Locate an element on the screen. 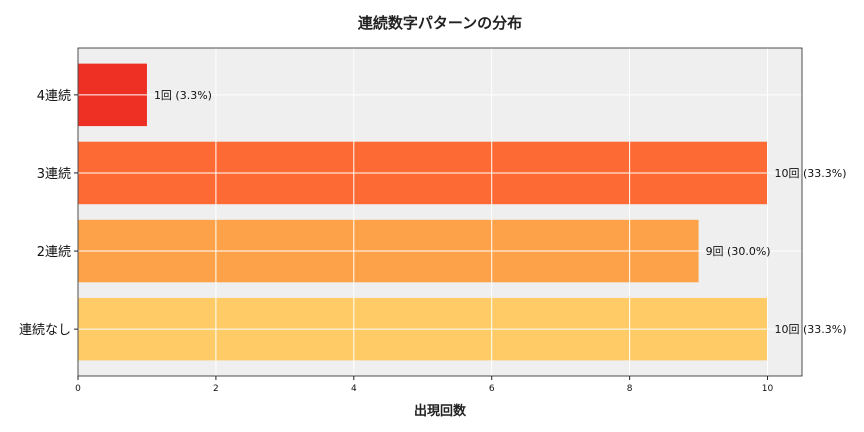 The height and width of the screenshot is (432, 864). y-tick-label-2: 3連続 is located at coordinates (54, 174).